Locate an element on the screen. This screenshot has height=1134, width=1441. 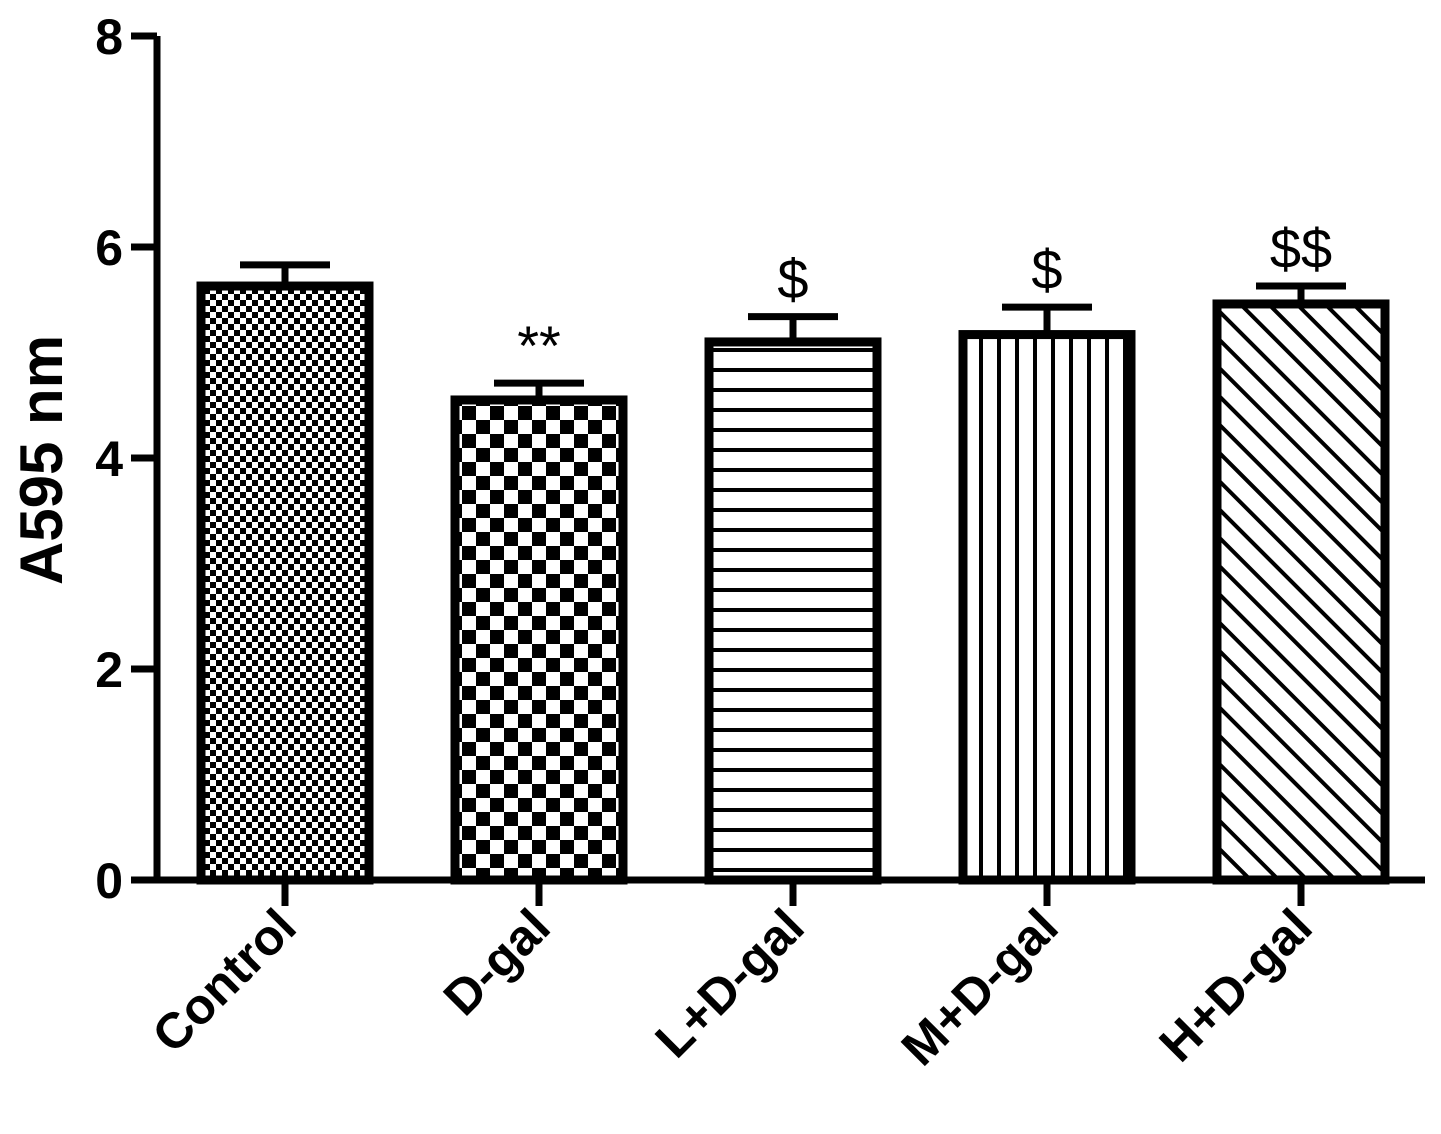
y-tick-label: 6 is located at coordinates (109, 248).